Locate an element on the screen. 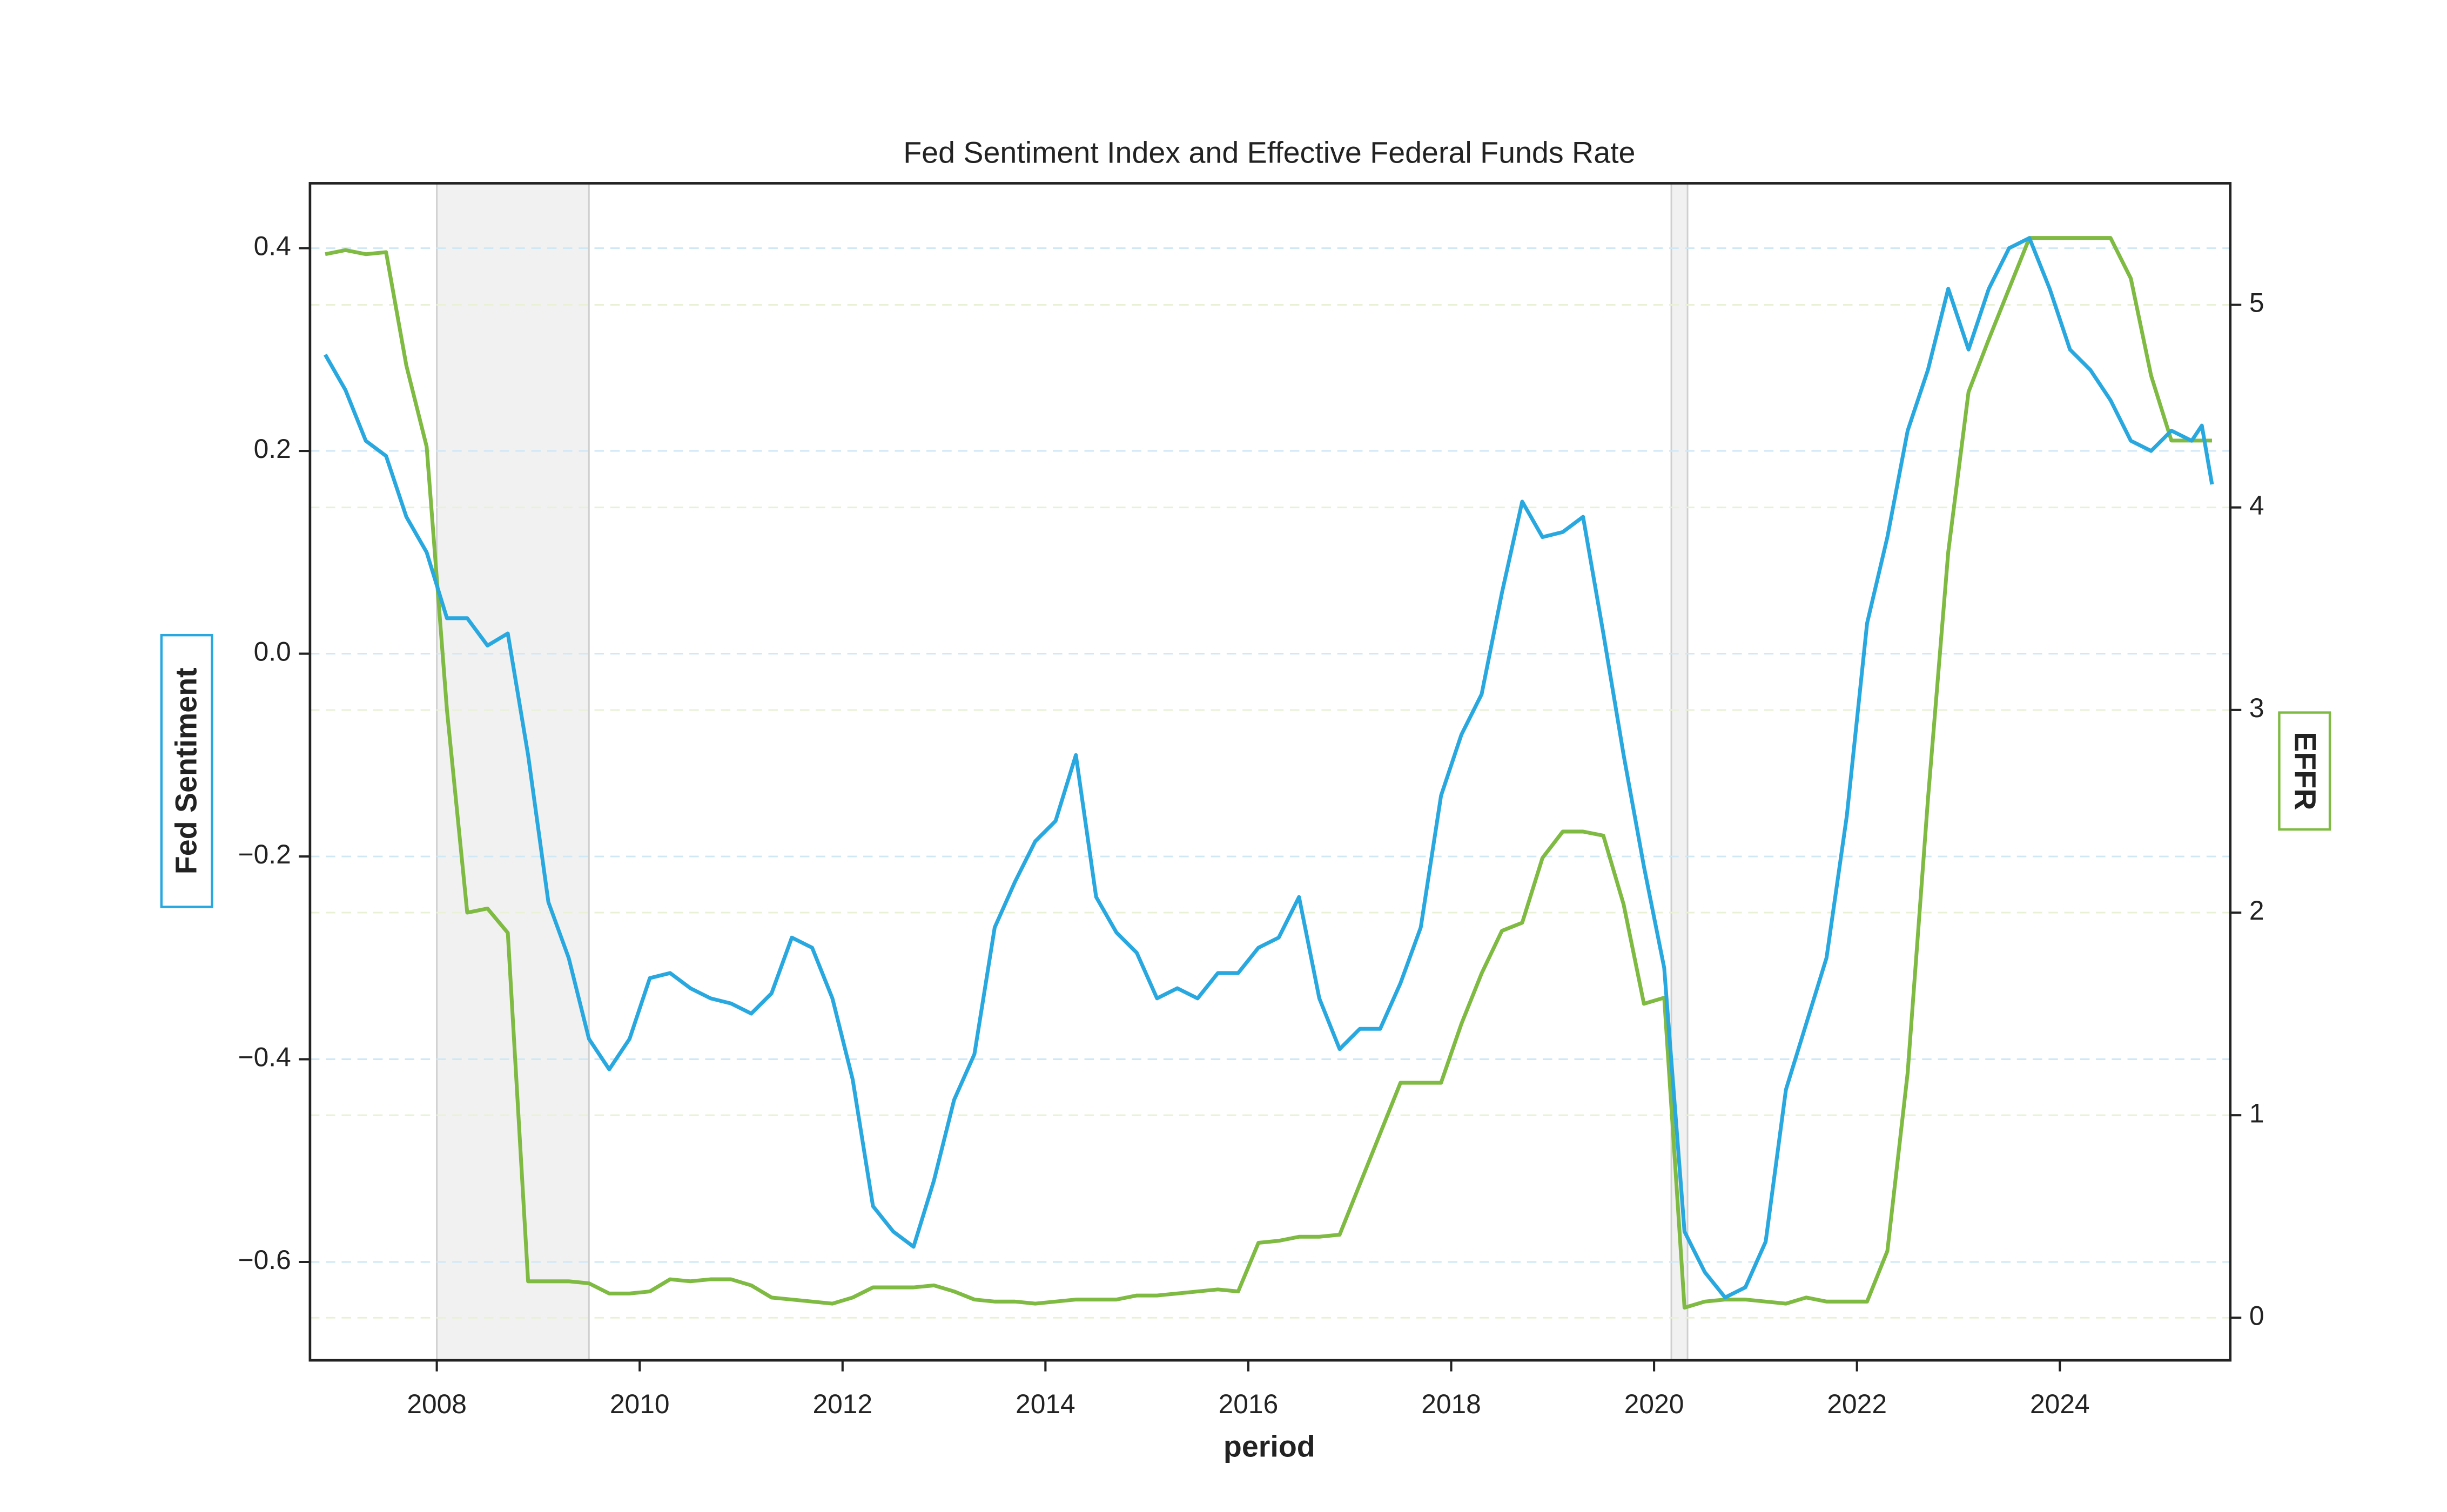  y2-tick-label: 5 is located at coordinates (2256, 303).